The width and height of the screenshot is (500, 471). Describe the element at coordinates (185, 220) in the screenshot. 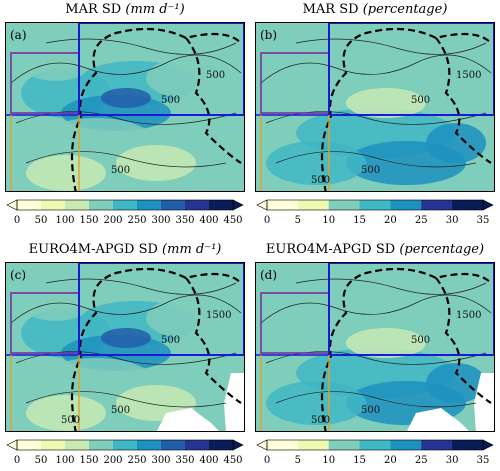

I see `colorbar-tick-label: 350` at that location.